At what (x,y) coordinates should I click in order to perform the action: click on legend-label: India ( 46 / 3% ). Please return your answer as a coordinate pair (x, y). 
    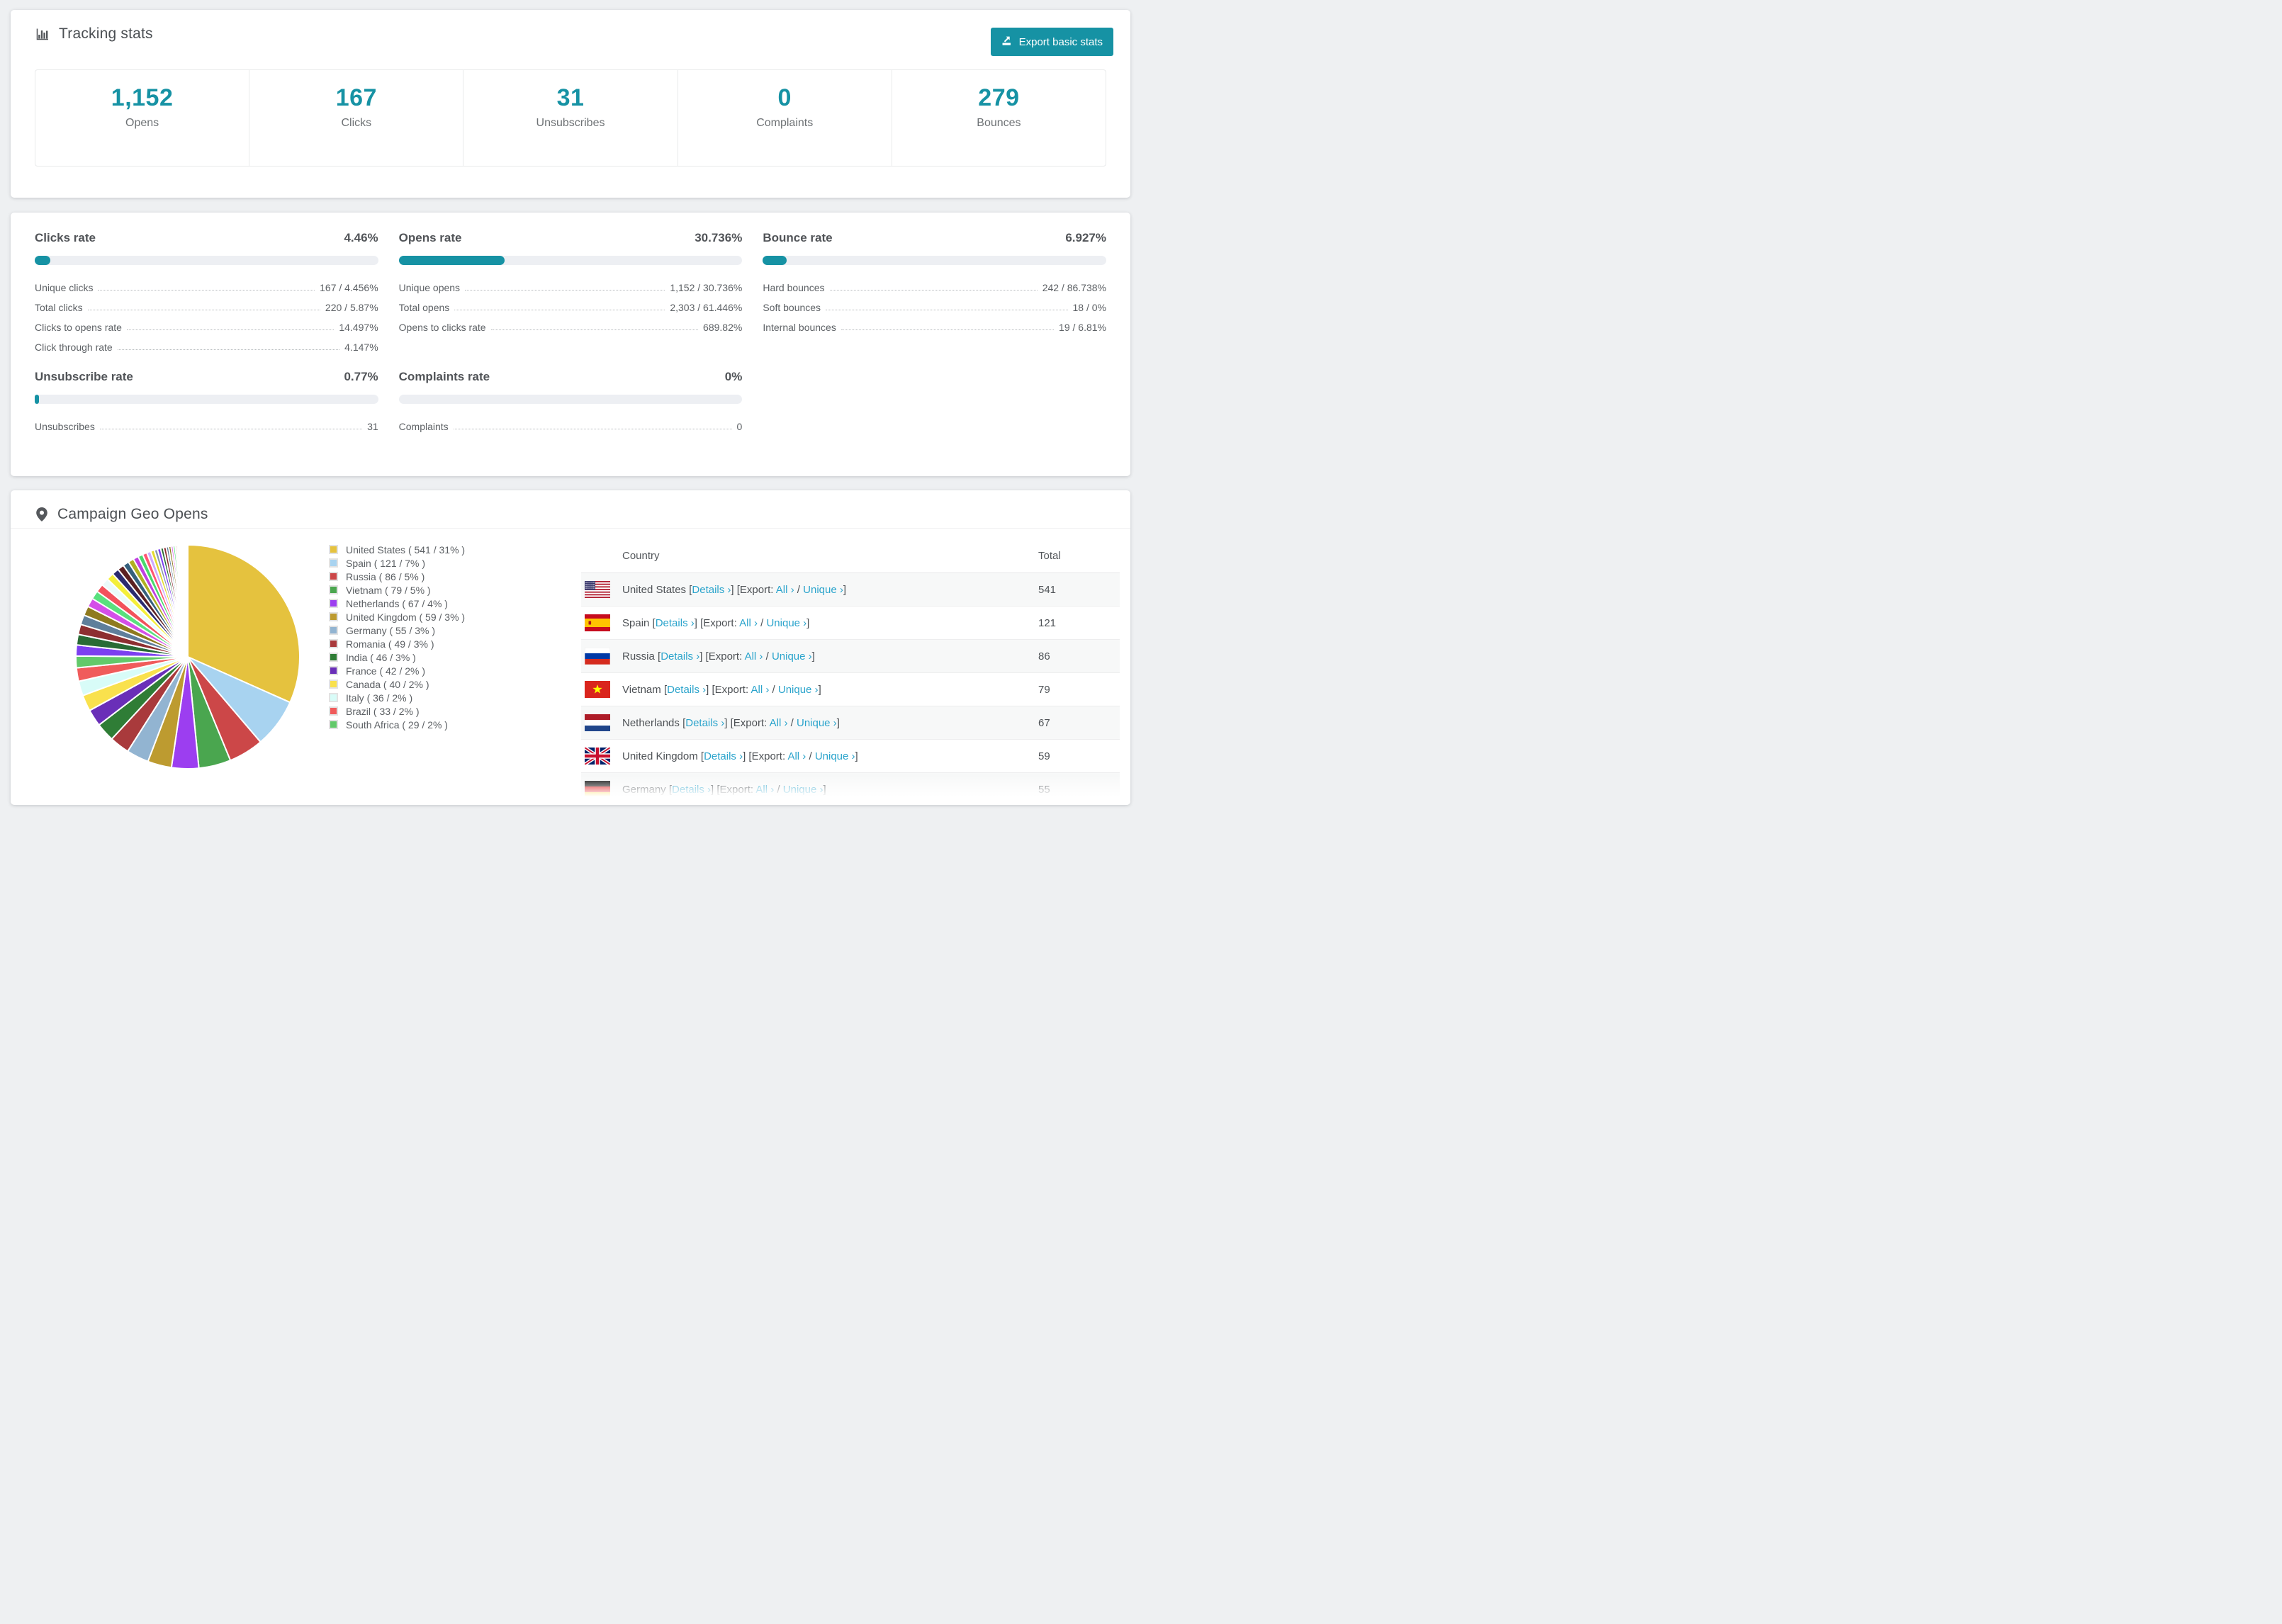
    Looking at the image, I should click on (381, 657).